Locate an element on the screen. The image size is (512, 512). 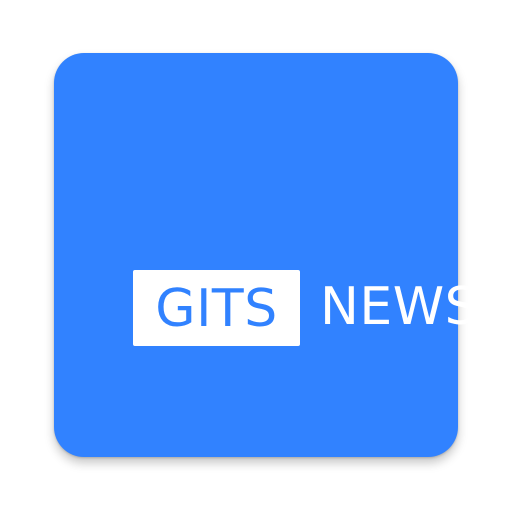
logo-word-news: NEWS is located at coordinates (399, 307).